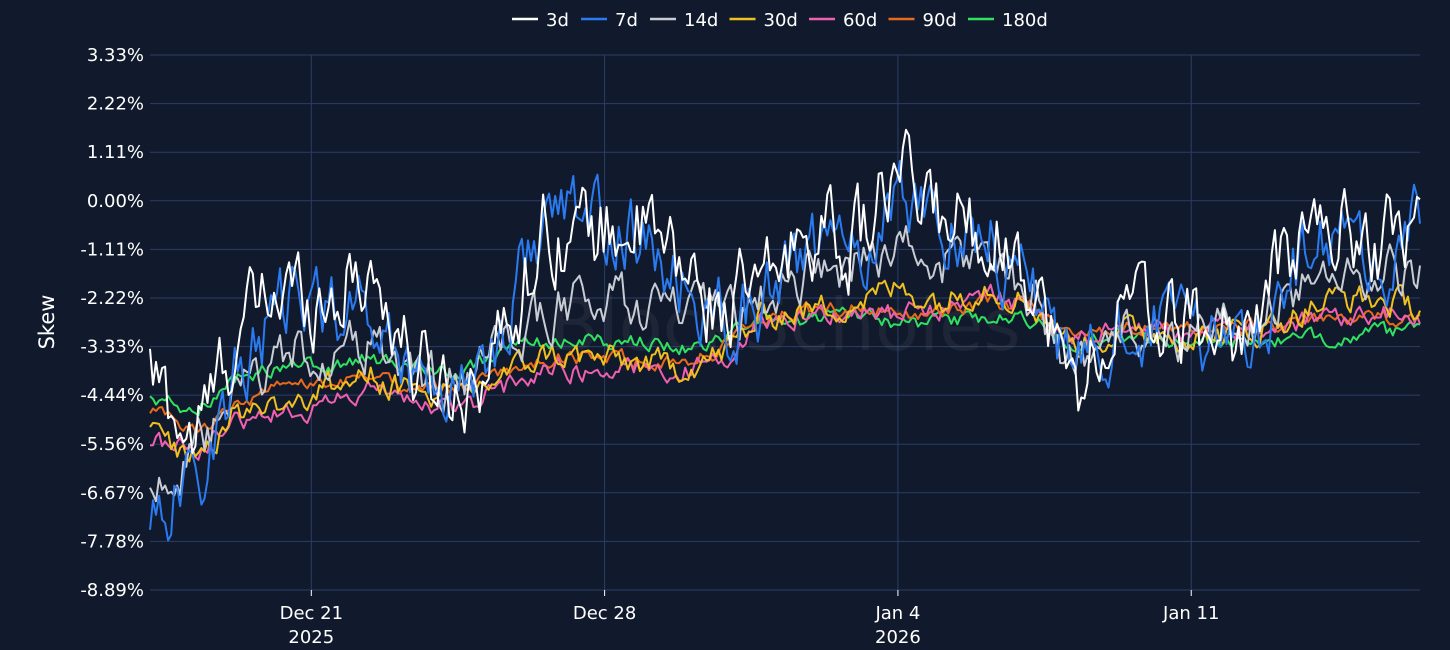  What do you see at coordinates (112, 249) in the screenshot?
I see `y-tick-label: -1.11%` at bounding box center [112, 249].